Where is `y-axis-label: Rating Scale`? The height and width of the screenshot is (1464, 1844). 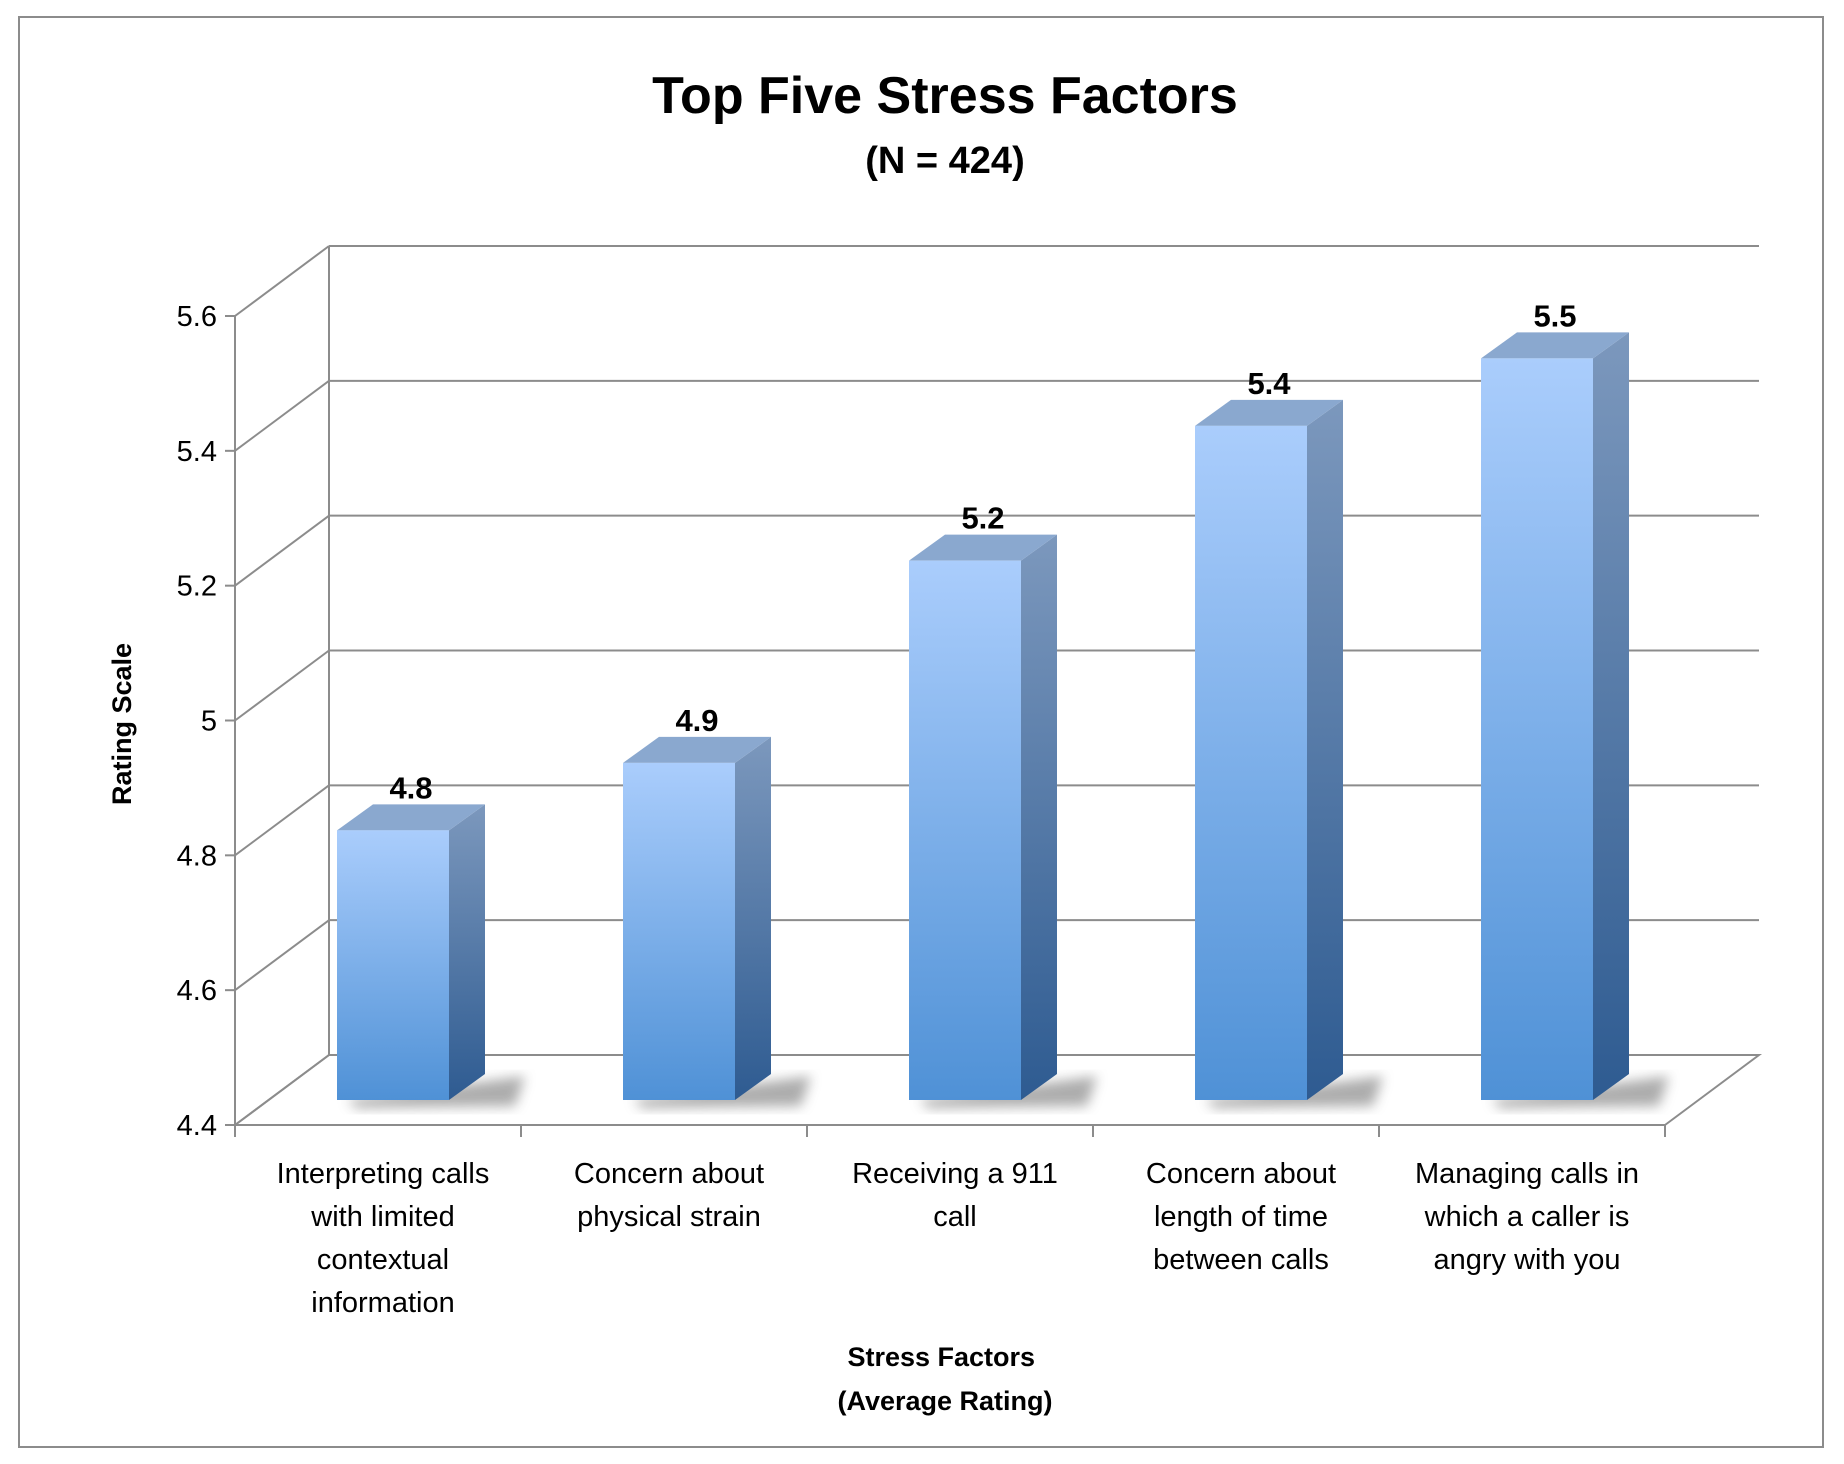
y-axis-label: Rating Scale is located at coordinates (122, 724).